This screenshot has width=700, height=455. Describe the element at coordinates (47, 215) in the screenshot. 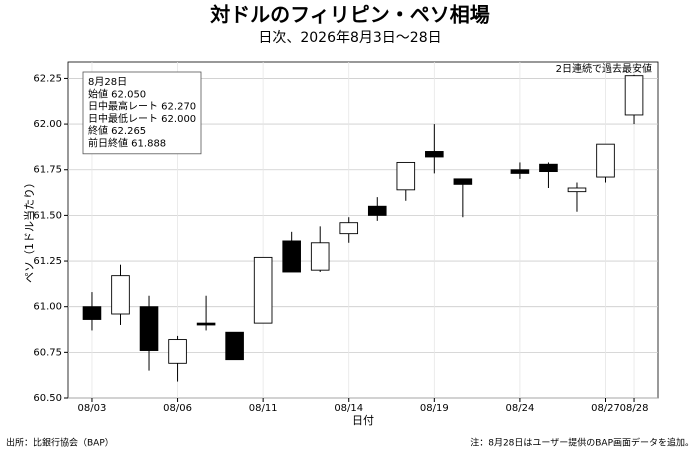

I see `y-tick-label: 61.50` at that location.